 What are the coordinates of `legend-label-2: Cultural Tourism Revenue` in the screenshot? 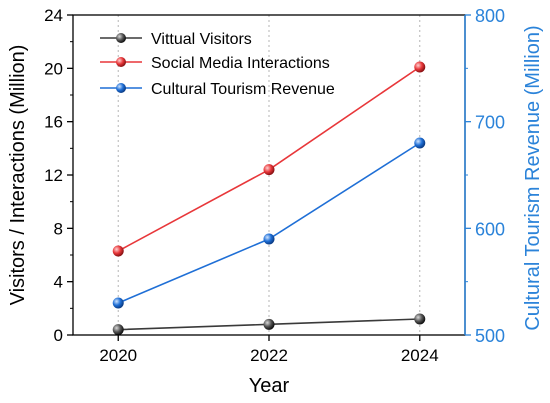 It's located at (243, 89).